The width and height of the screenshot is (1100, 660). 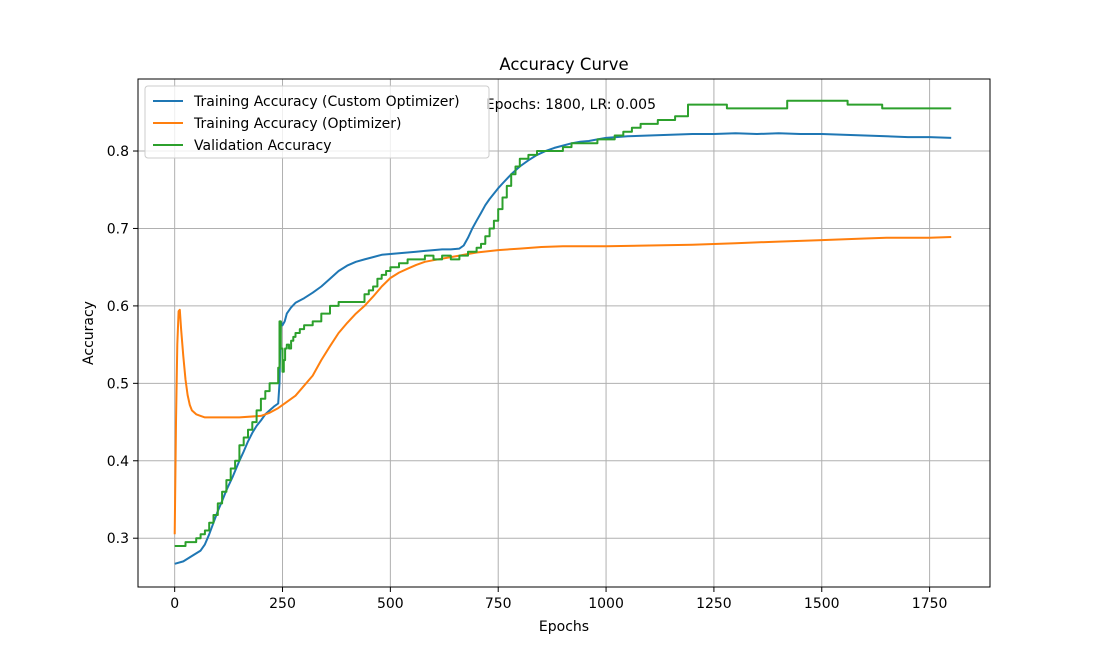 What do you see at coordinates (606, 604) in the screenshot?
I see `x-tick-label: 1000` at bounding box center [606, 604].